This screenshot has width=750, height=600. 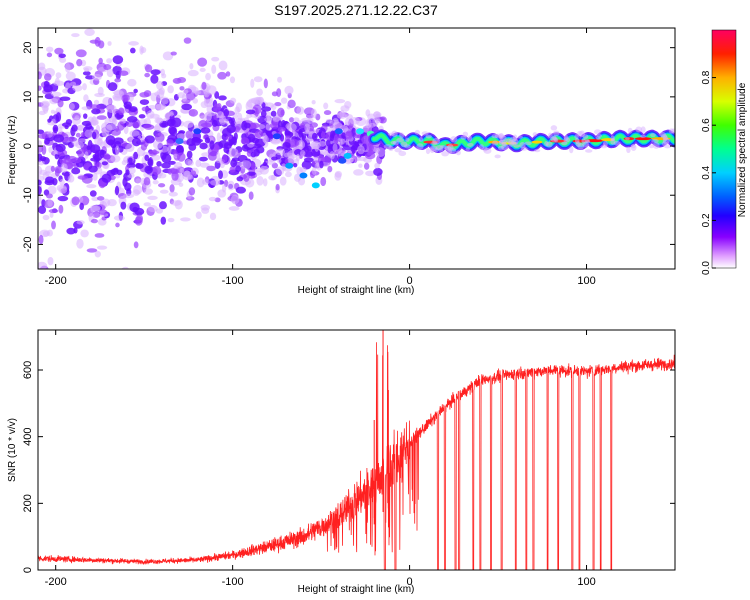 What do you see at coordinates (356, 10) in the screenshot?
I see `figure-title: S197.2025.271.12.22.C37` at bounding box center [356, 10].